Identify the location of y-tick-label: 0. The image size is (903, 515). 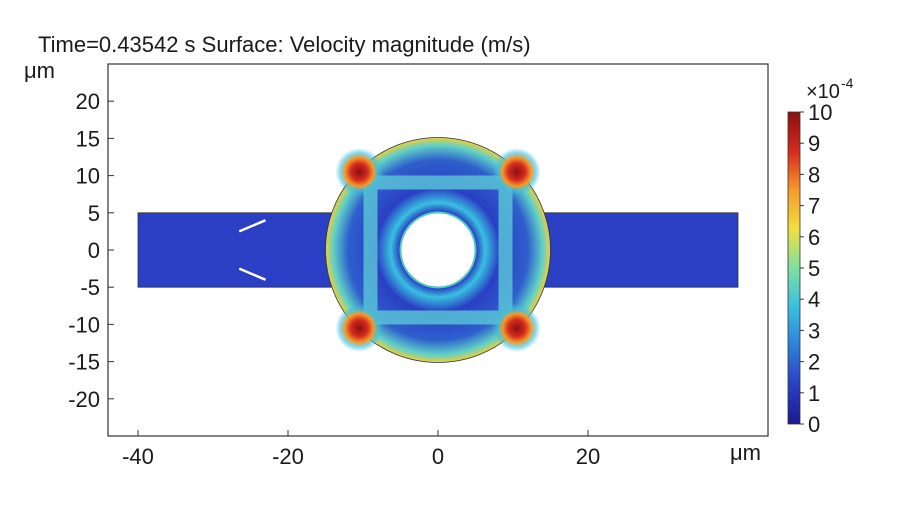
(94, 250).